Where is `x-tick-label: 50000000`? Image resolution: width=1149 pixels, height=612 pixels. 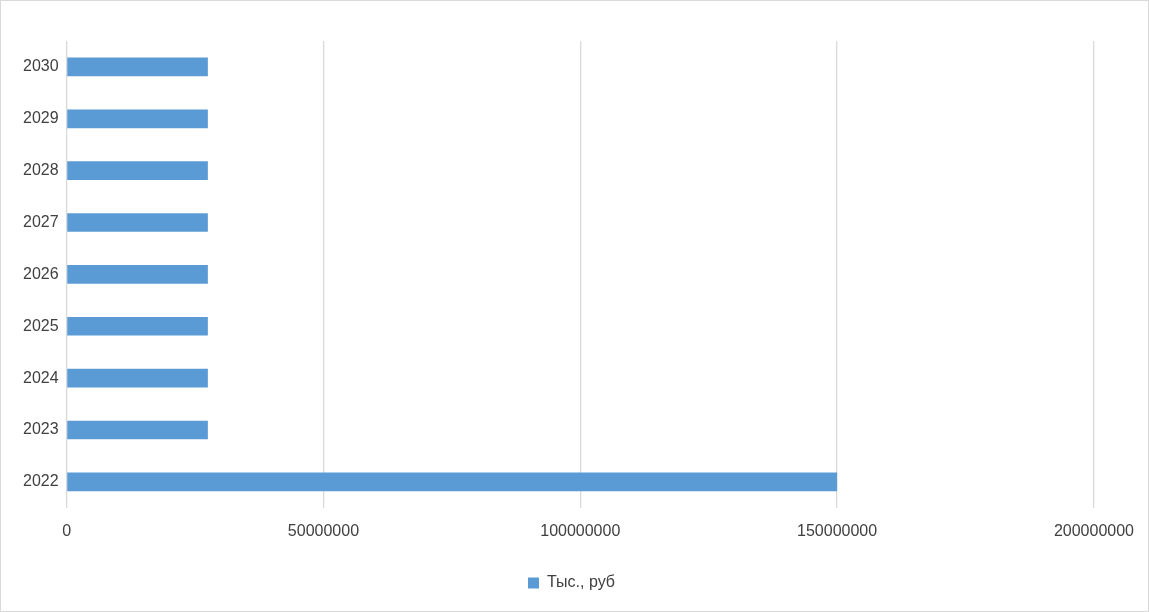 x-tick-label: 50000000 is located at coordinates (323, 530).